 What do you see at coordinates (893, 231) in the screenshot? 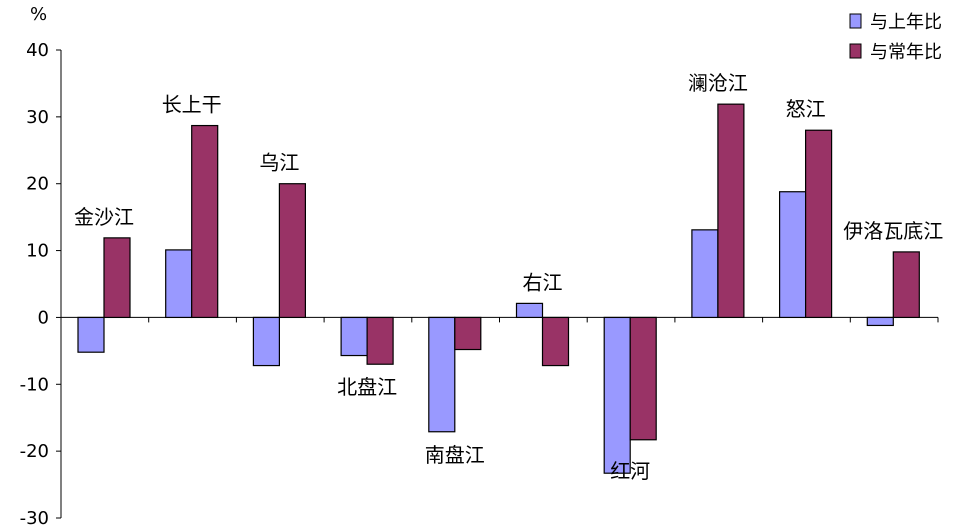
I see `category-label: 伊洛瓦底江` at bounding box center [893, 231].